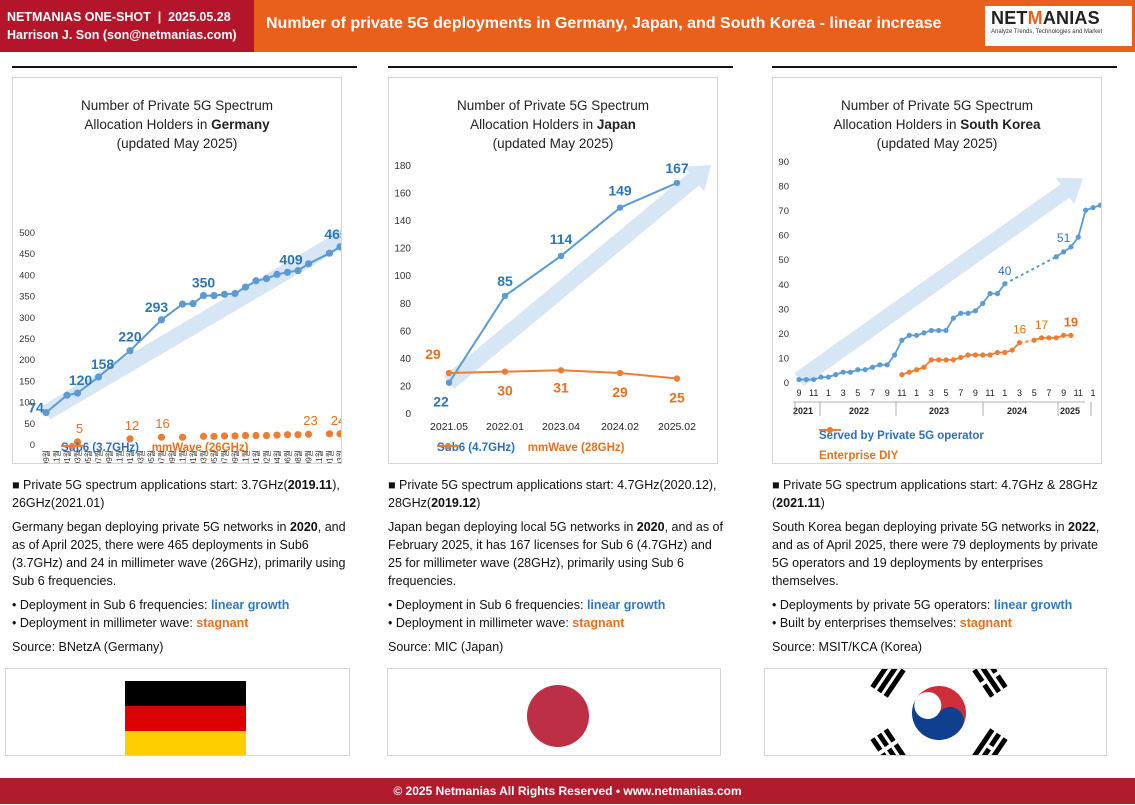  What do you see at coordinates (406, 359) in the screenshot?
I see `y-tick-label: 40` at bounding box center [406, 359].